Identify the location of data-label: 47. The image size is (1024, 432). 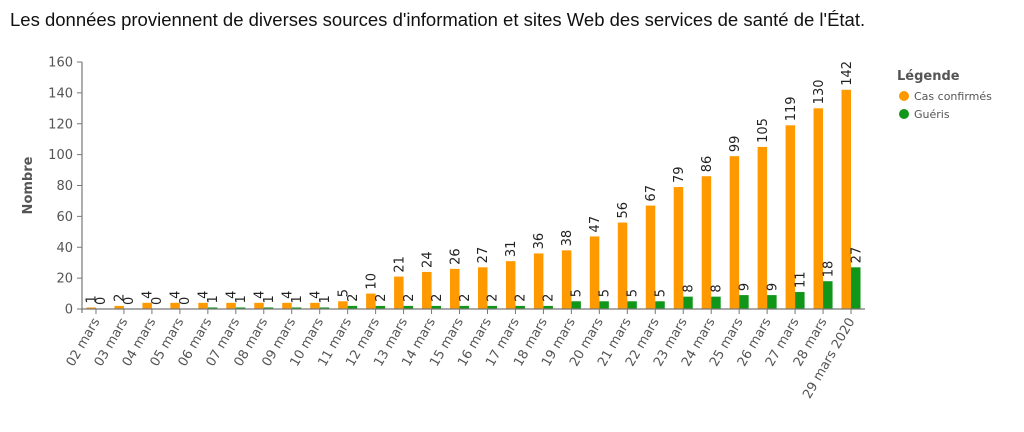
(595, 224).